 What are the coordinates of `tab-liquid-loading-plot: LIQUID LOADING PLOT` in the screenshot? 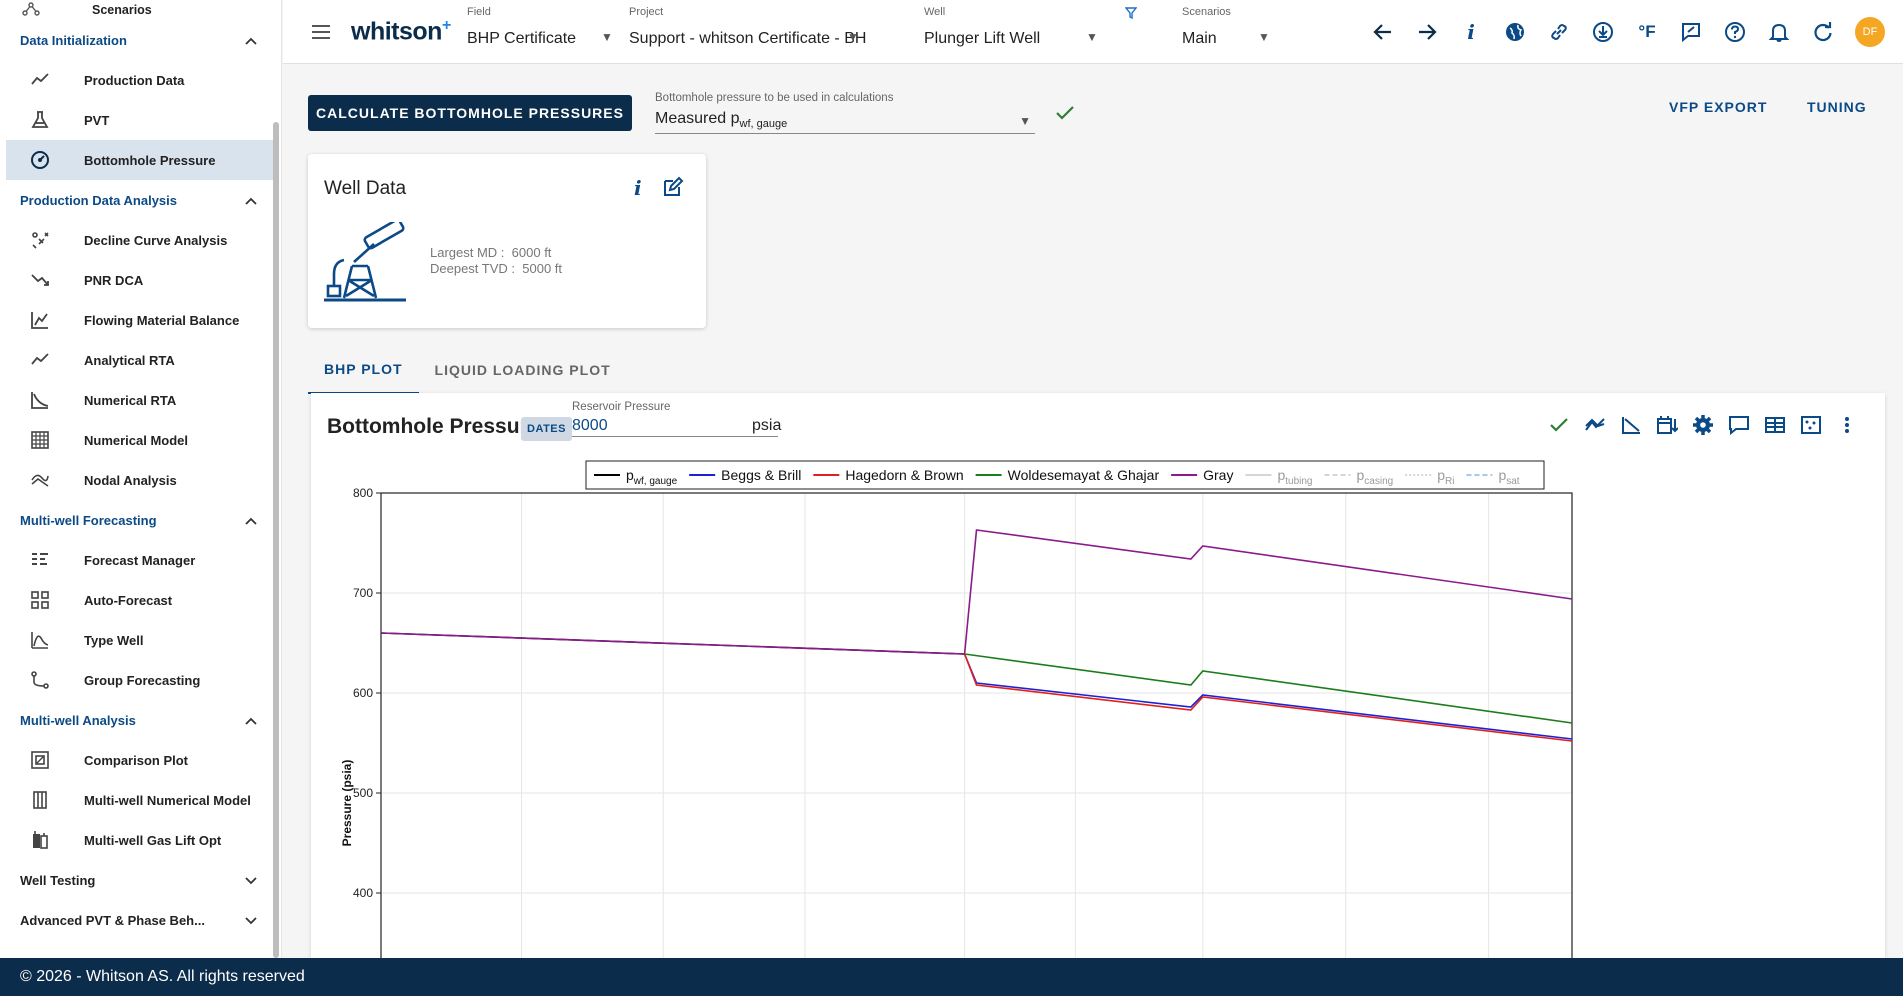 It's located at (522, 370).